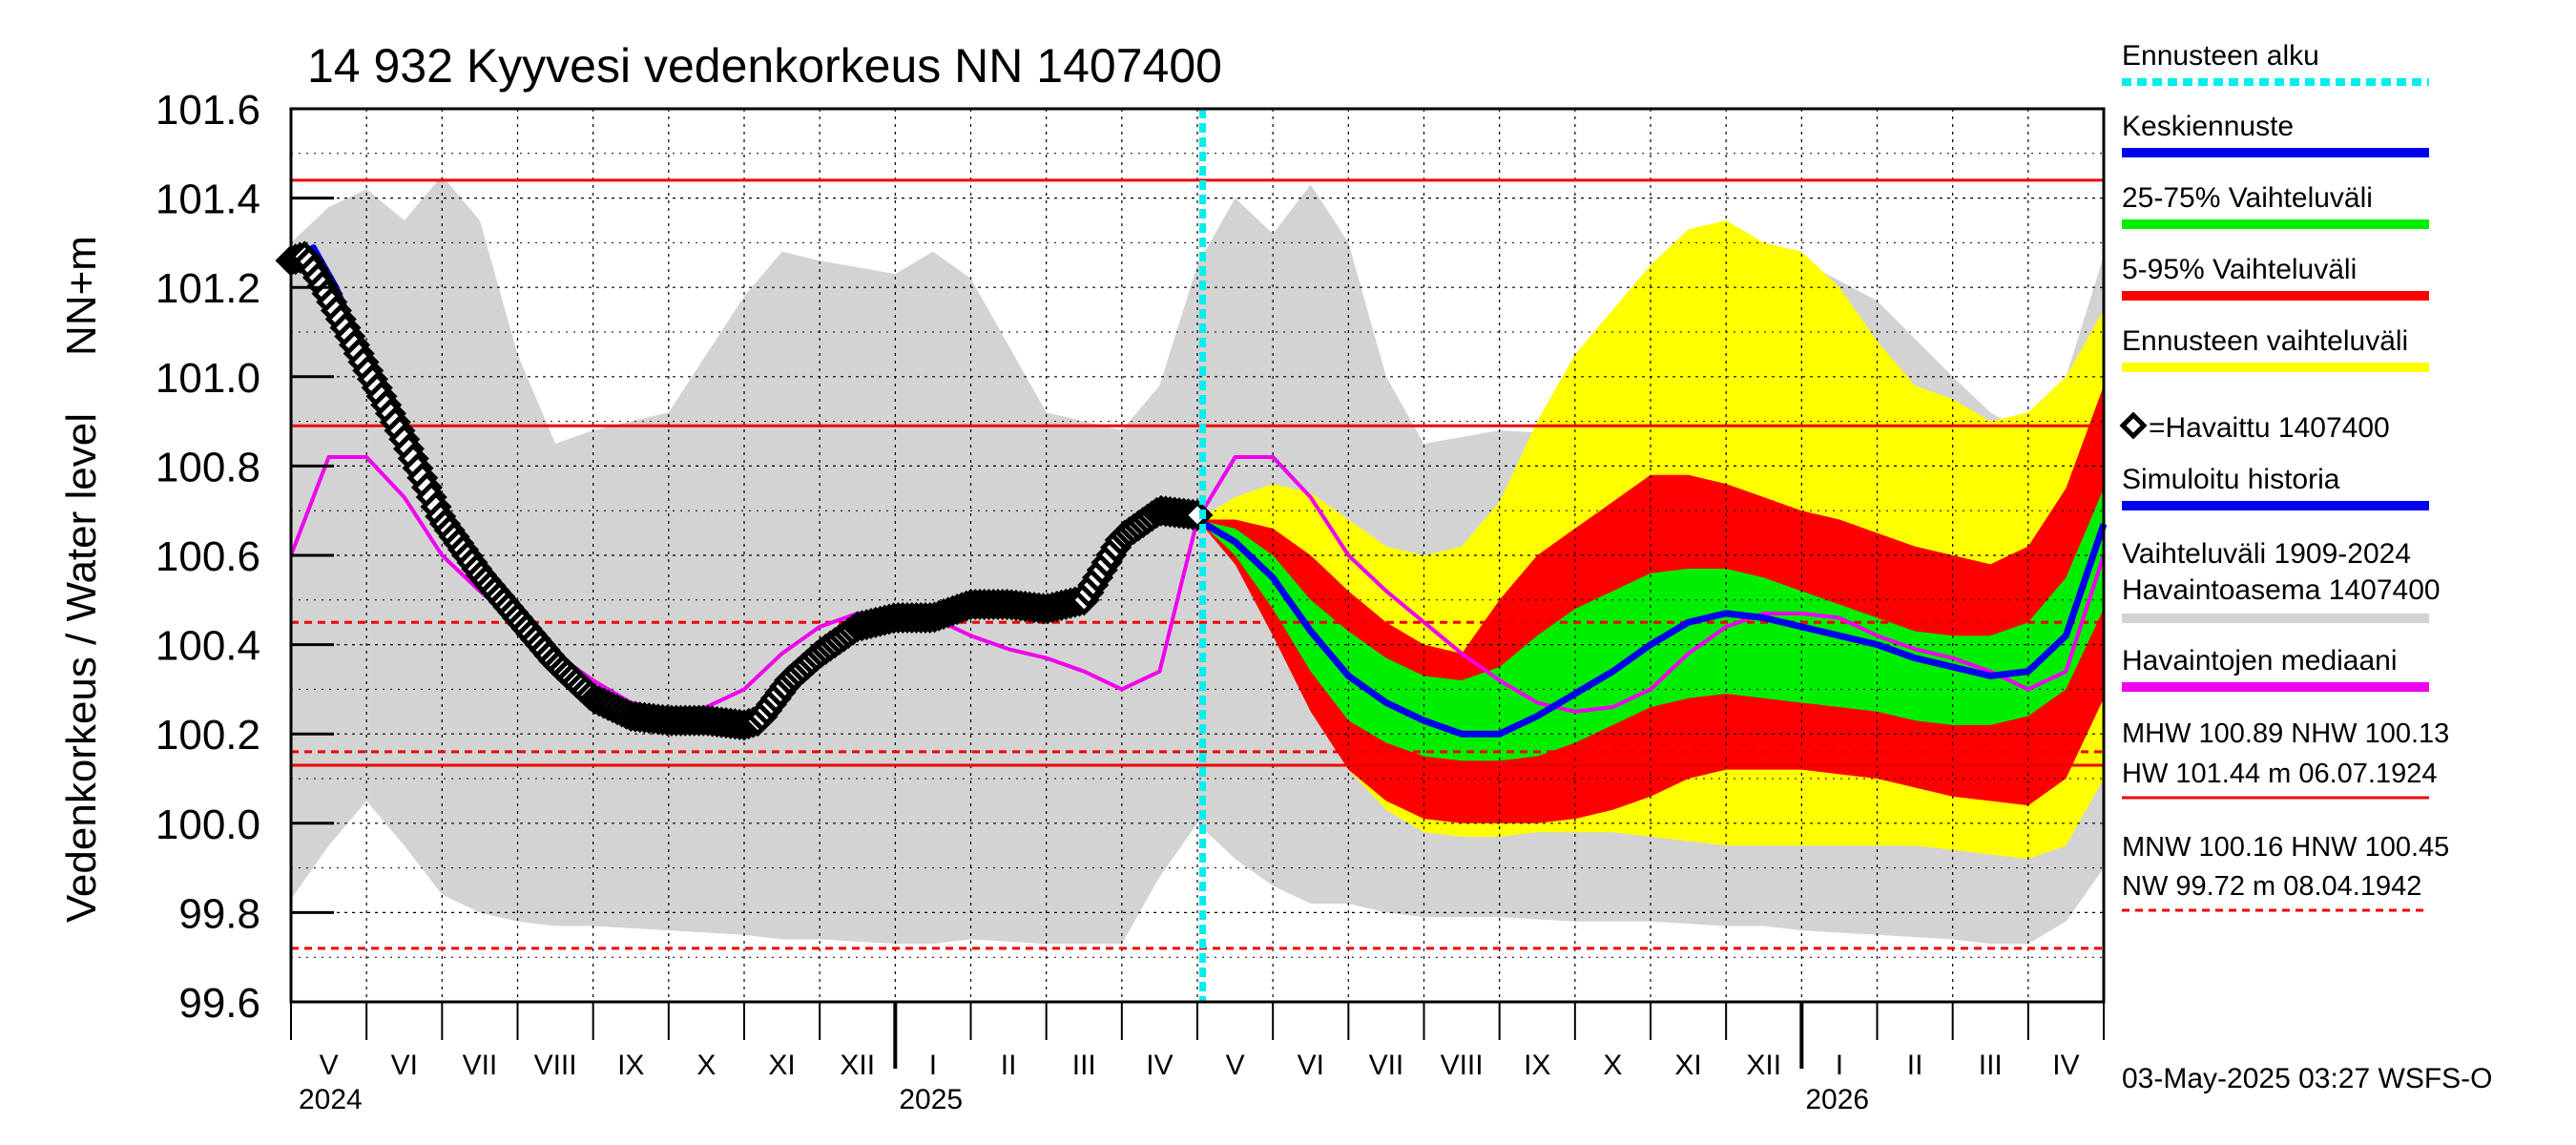 The width and height of the screenshot is (2576, 1145). I want to click on legend-label: Ennusteen alku, so click(2220, 56).